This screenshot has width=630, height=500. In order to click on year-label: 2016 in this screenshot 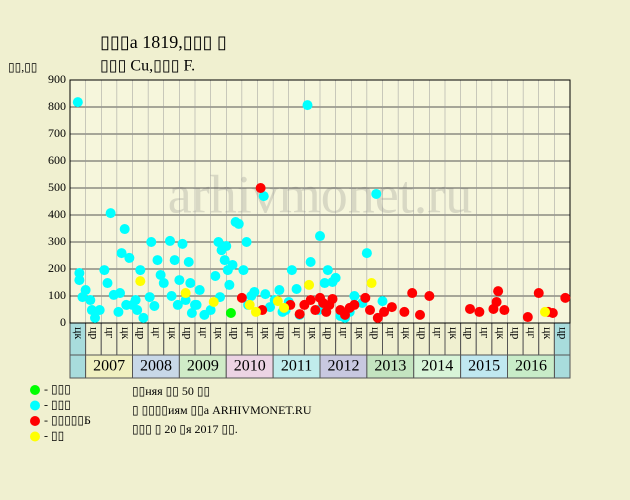, I will do `click(531, 366)`.